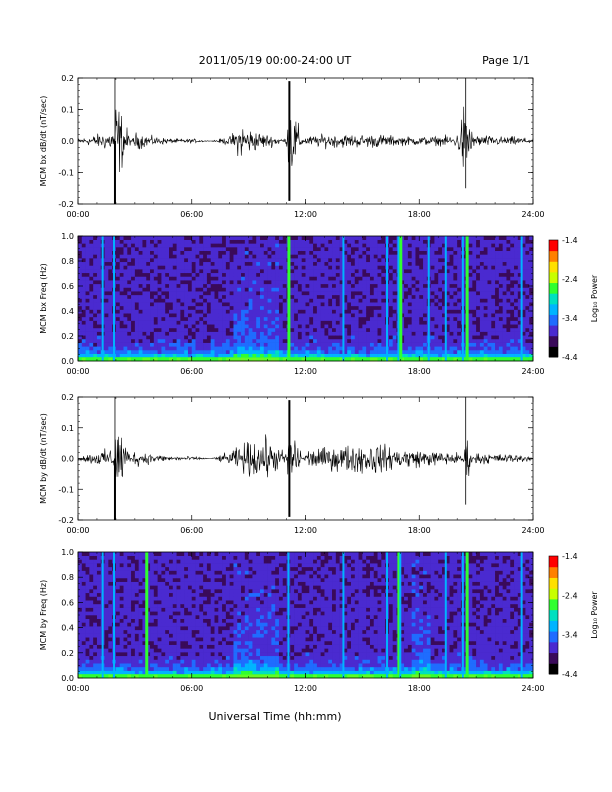 The image size is (612, 792). I want to click on y-tick-label: 0.2, so click(67, 78).